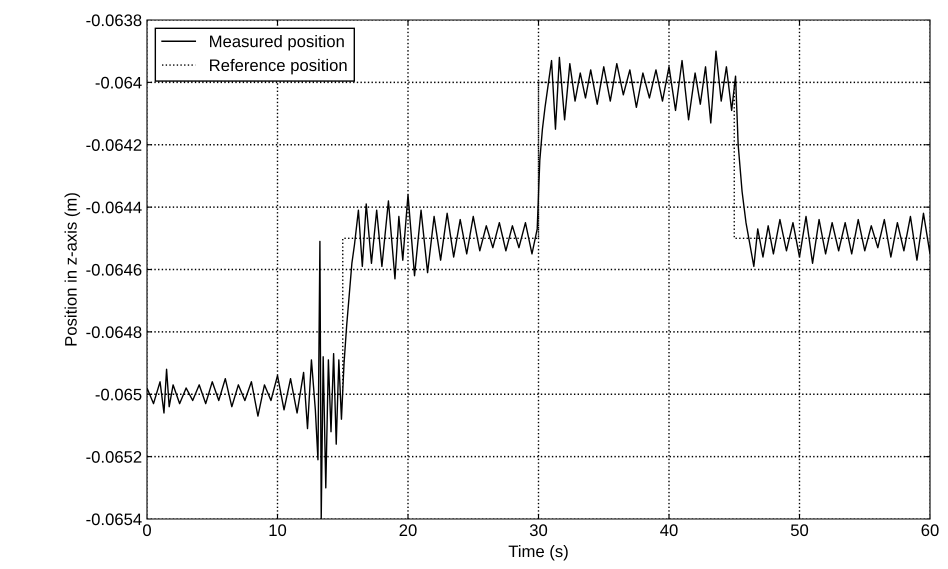  What do you see at coordinates (278, 530) in the screenshot?
I see `x-tick-label: 10` at bounding box center [278, 530].